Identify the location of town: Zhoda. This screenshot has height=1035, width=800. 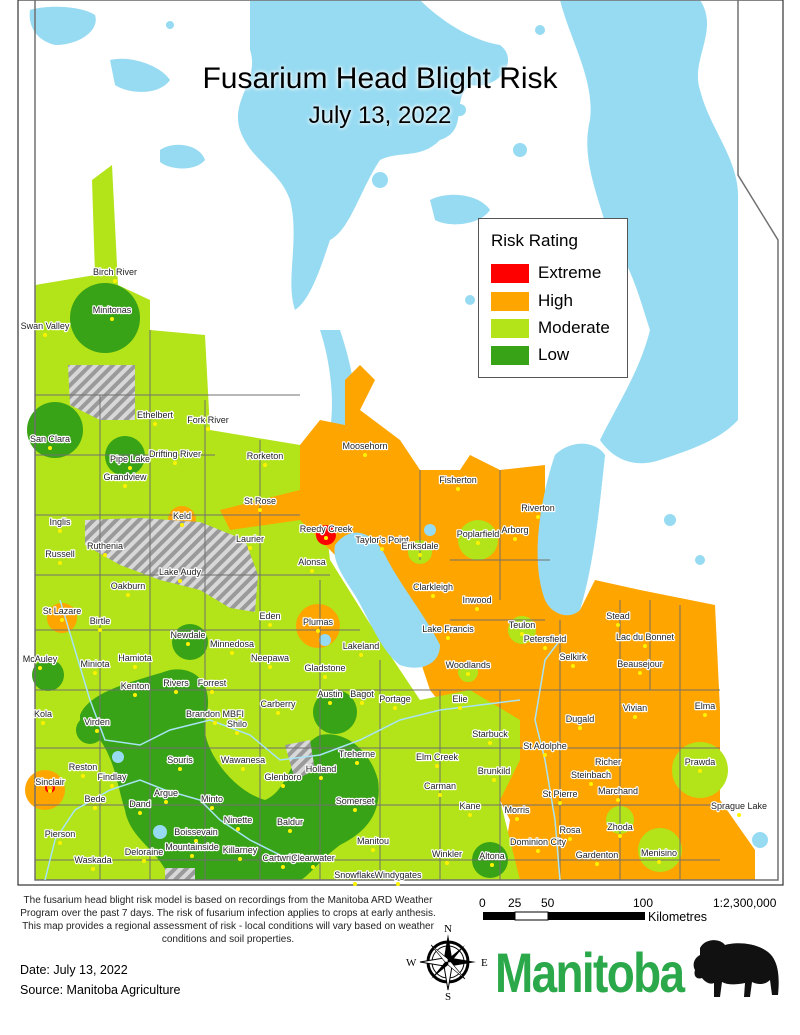
(620, 829).